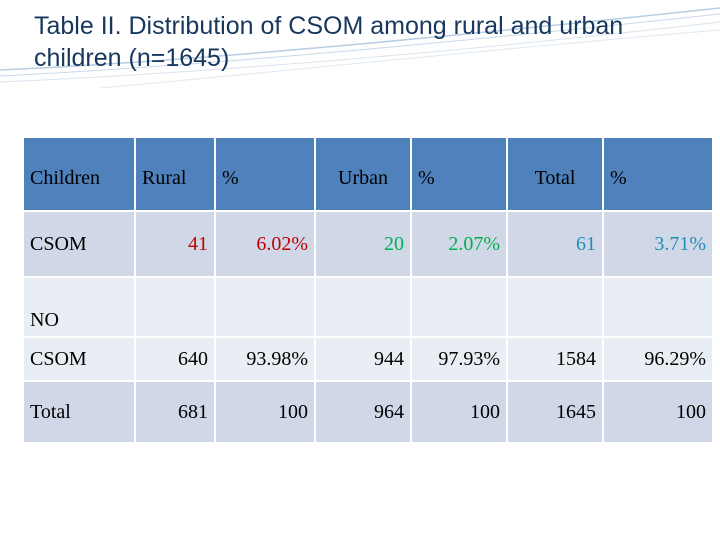 This screenshot has width=720, height=540. Describe the element at coordinates (364, 175) in the screenshot. I see `header-urban: Urban` at that location.